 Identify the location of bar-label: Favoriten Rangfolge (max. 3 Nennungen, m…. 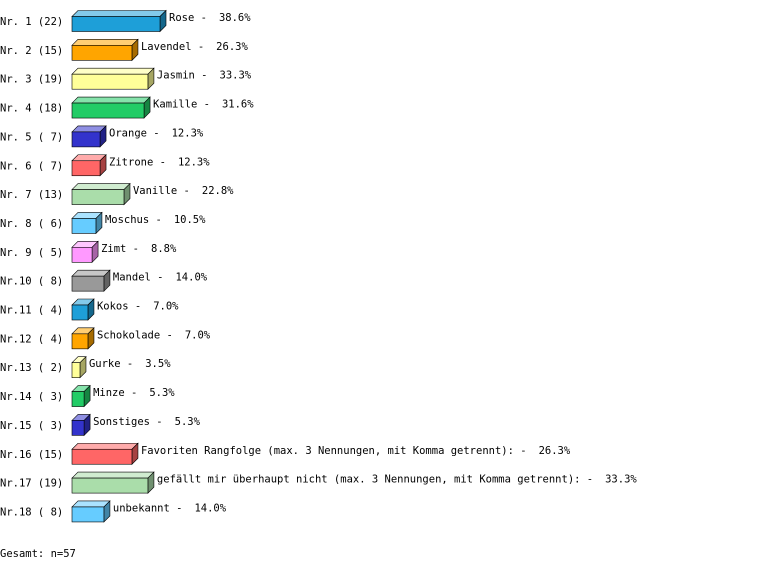
(356, 451).